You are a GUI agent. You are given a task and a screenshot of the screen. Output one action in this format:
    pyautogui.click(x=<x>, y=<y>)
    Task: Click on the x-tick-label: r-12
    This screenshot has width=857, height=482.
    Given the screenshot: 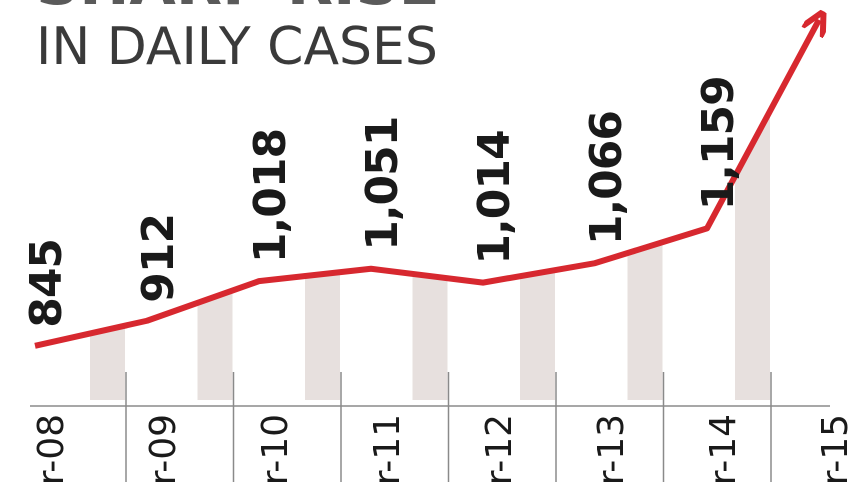 What is the action you would take?
    pyautogui.click(x=499, y=448)
    